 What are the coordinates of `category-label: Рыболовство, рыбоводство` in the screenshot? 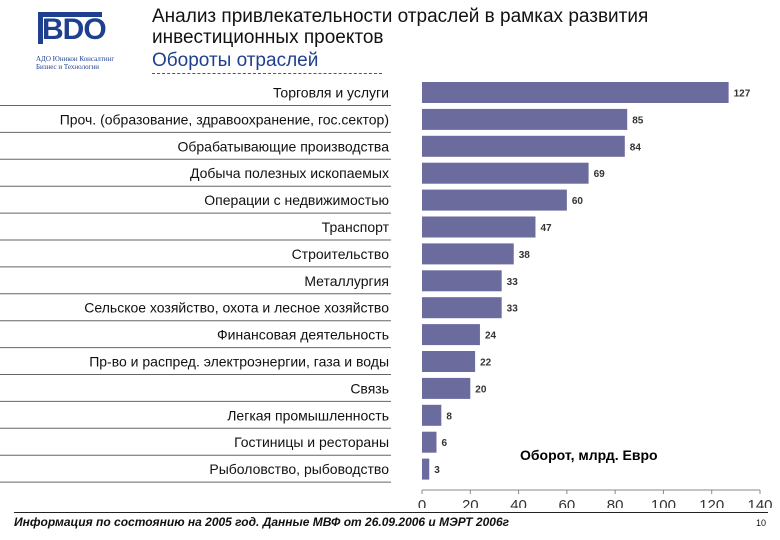 It's located at (299, 469).